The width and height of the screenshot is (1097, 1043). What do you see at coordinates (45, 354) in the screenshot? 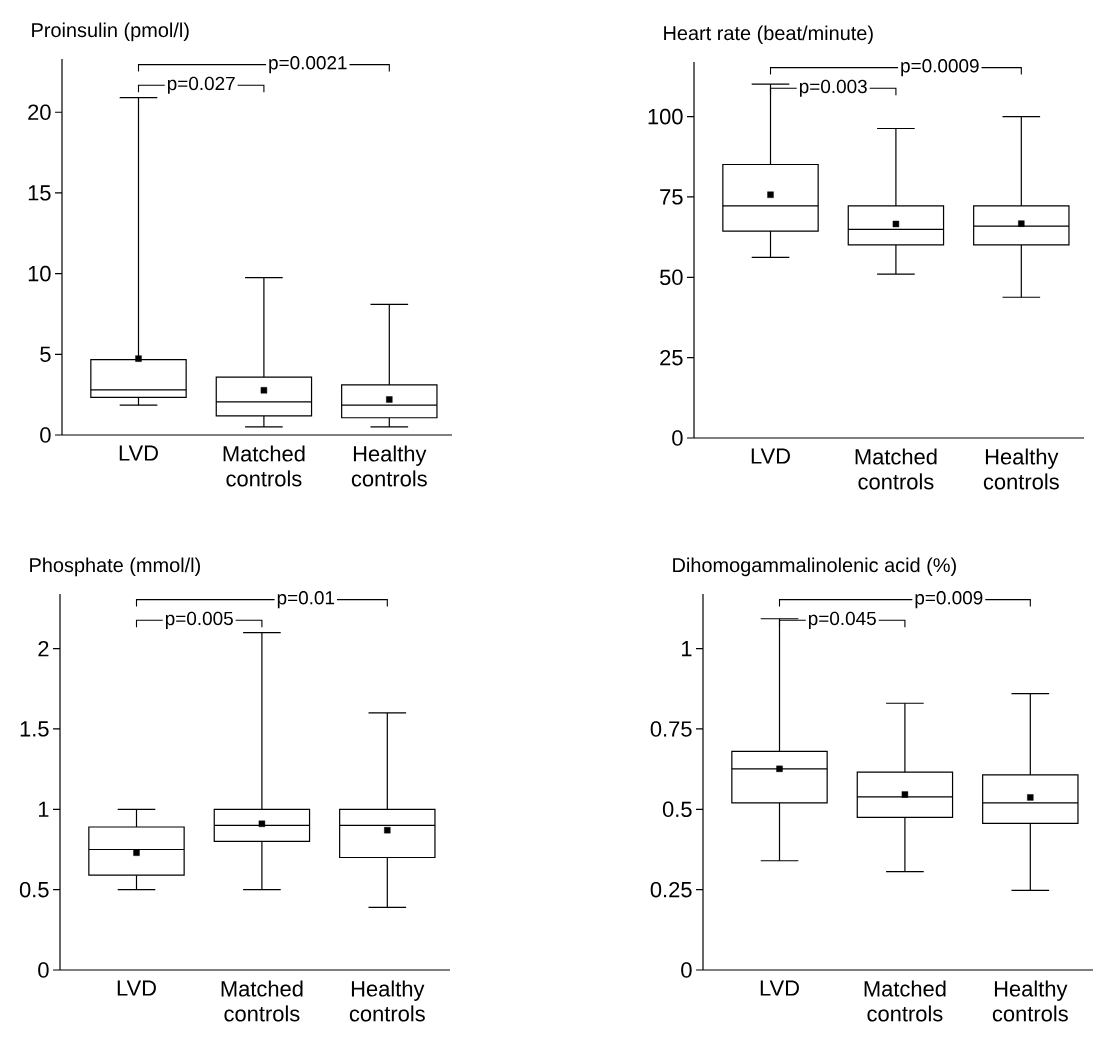
I see `y-tick-label: 5` at bounding box center [45, 354].